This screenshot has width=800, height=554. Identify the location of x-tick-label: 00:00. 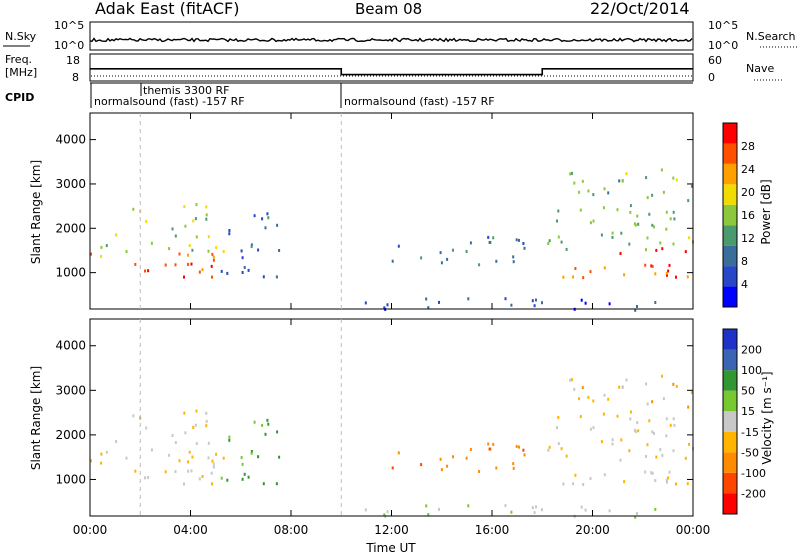
(693, 530).